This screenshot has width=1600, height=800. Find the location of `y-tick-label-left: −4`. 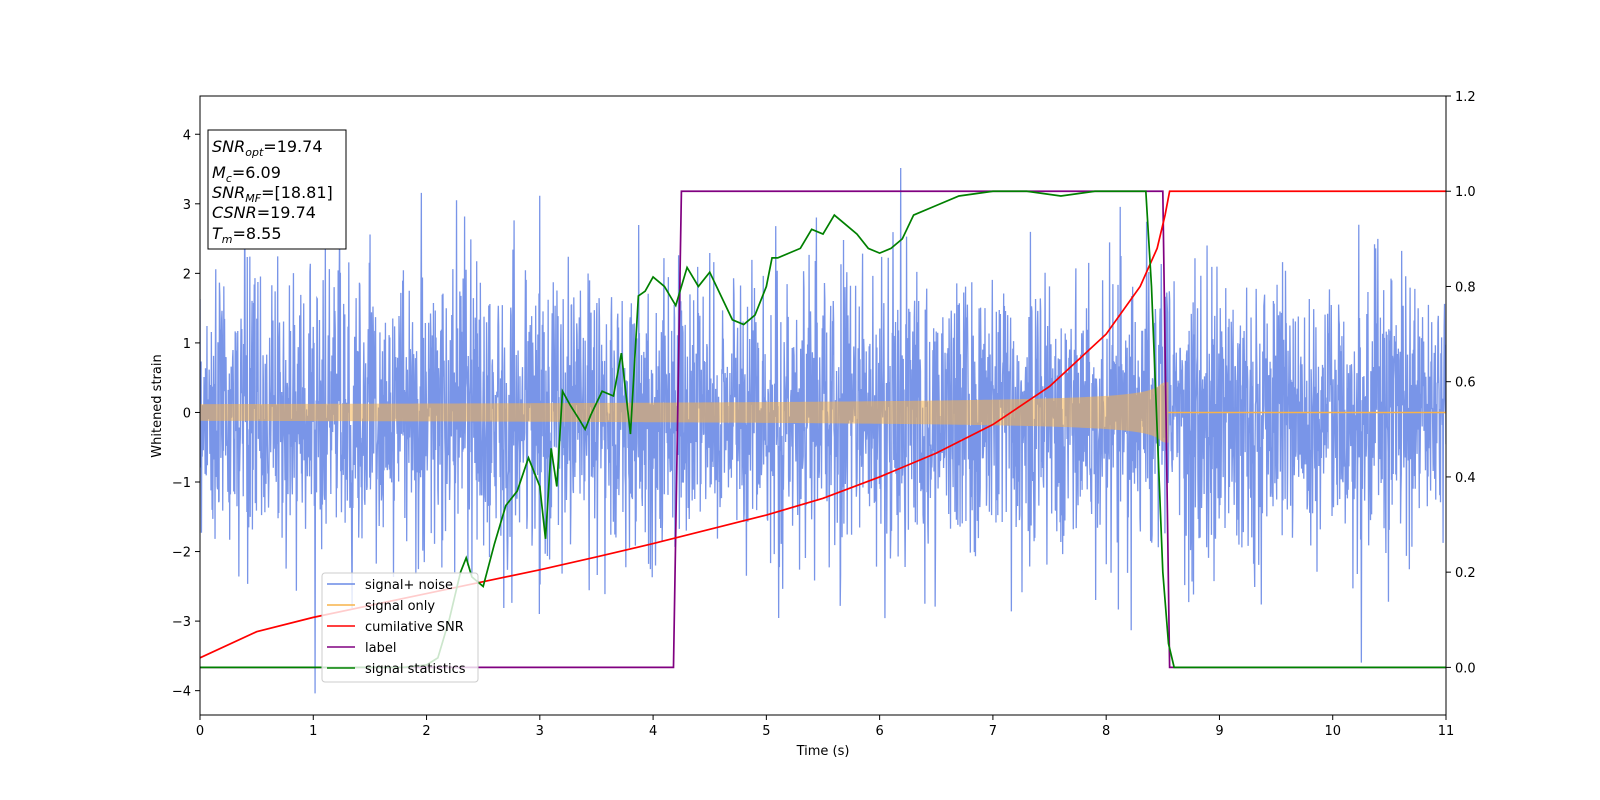

y-tick-label-left: −4 is located at coordinates (181, 692).